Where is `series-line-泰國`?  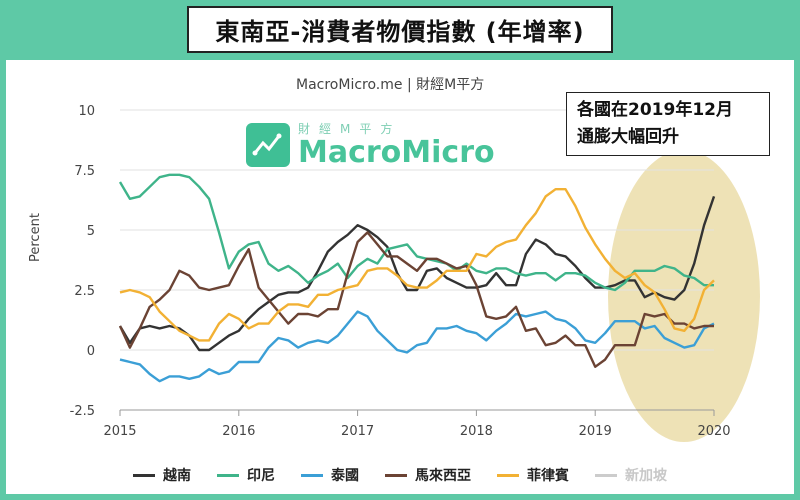 series-line-泰國 is located at coordinates (417, 346).